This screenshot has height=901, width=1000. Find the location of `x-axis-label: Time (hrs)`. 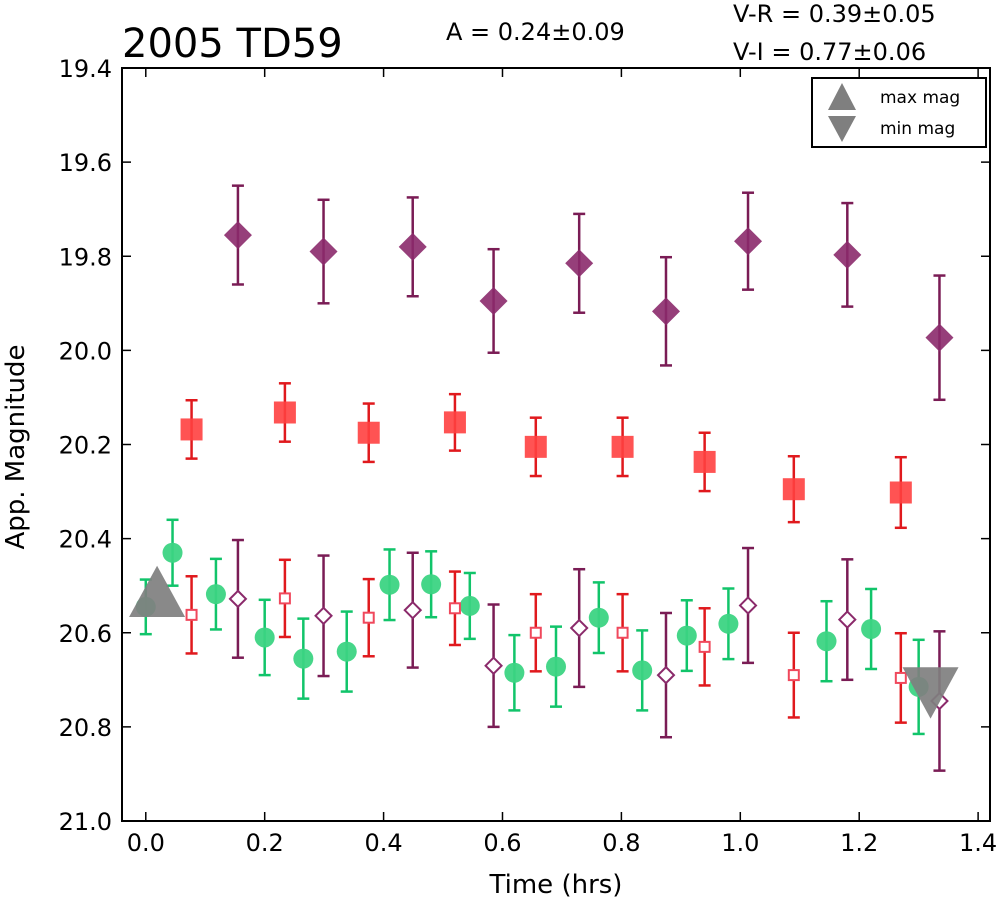

x-axis-label: Time (hrs) is located at coordinates (556, 885).